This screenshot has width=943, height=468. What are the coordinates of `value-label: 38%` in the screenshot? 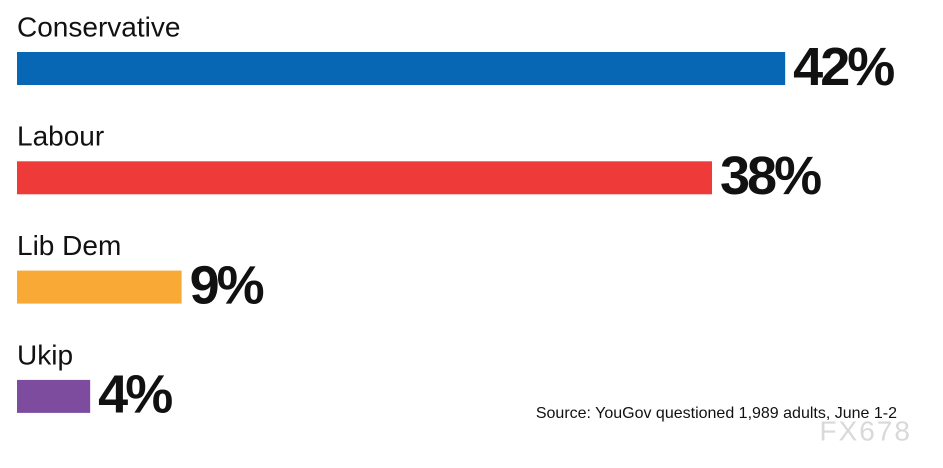 It's located at (770, 176).